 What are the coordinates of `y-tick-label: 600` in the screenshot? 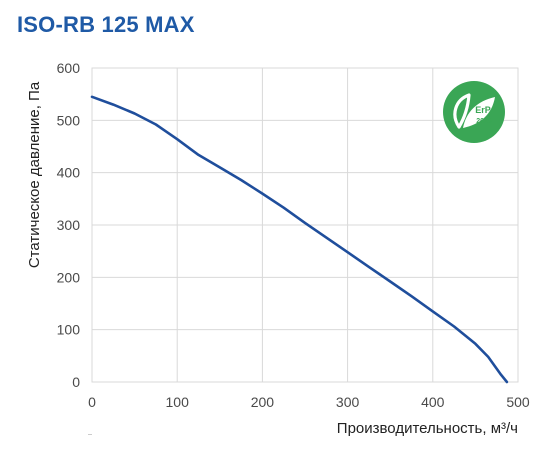 It's located at (69, 68).